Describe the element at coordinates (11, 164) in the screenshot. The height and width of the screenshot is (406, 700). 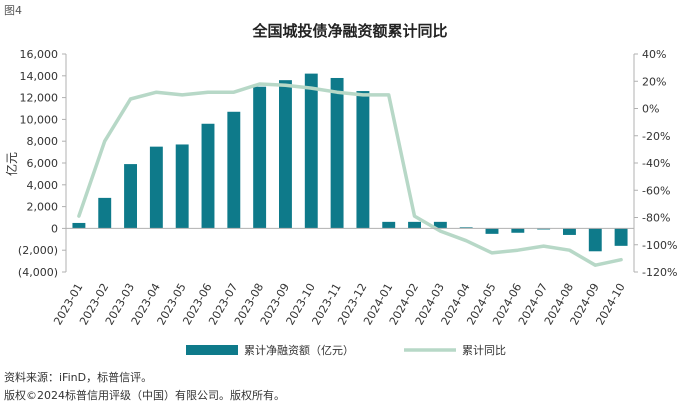
I see `y-axis-label: 亿元` at that location.